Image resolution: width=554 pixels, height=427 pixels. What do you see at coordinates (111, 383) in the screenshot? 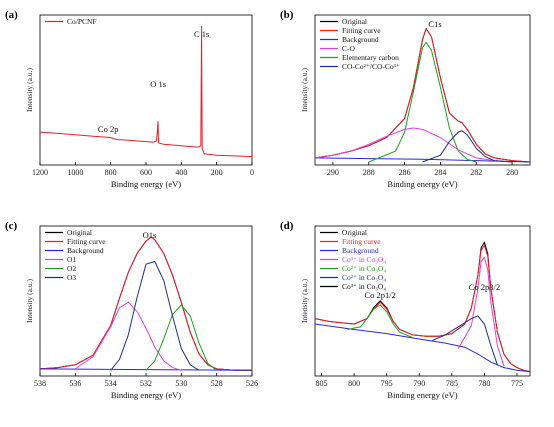
I see `x-tick-label: 534` at bounding box center [111, 383].